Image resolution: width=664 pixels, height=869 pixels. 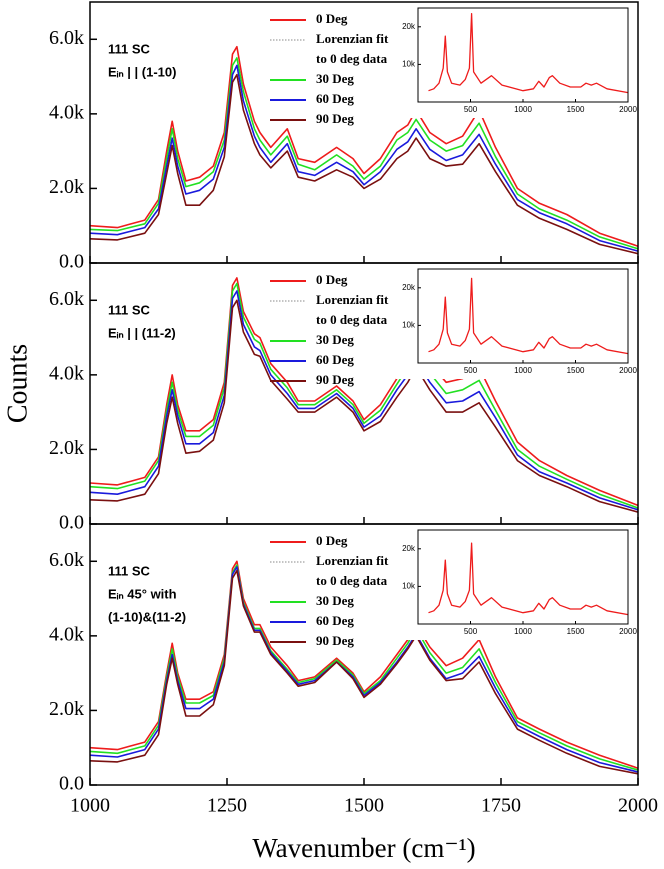 I want to click on x-tick-label: 1250, so click(x=227, y=806).